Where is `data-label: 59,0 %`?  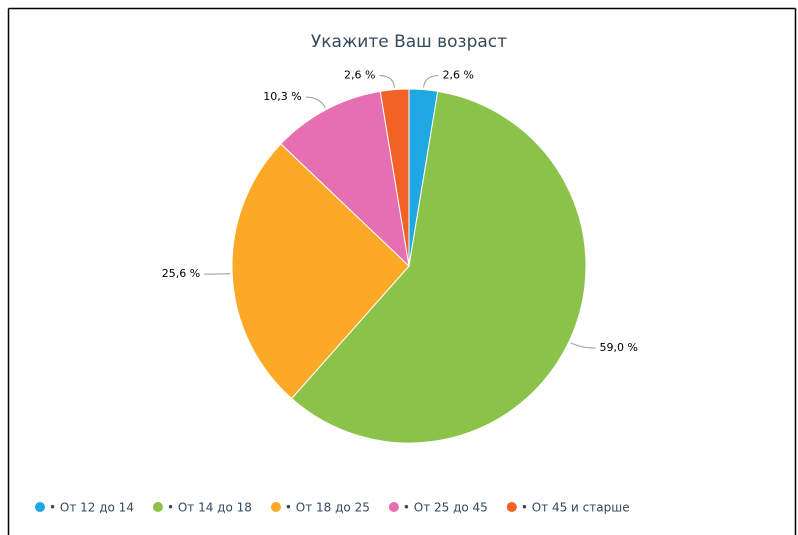 data-label: 59,0 % is located at coordinates (618, 347).